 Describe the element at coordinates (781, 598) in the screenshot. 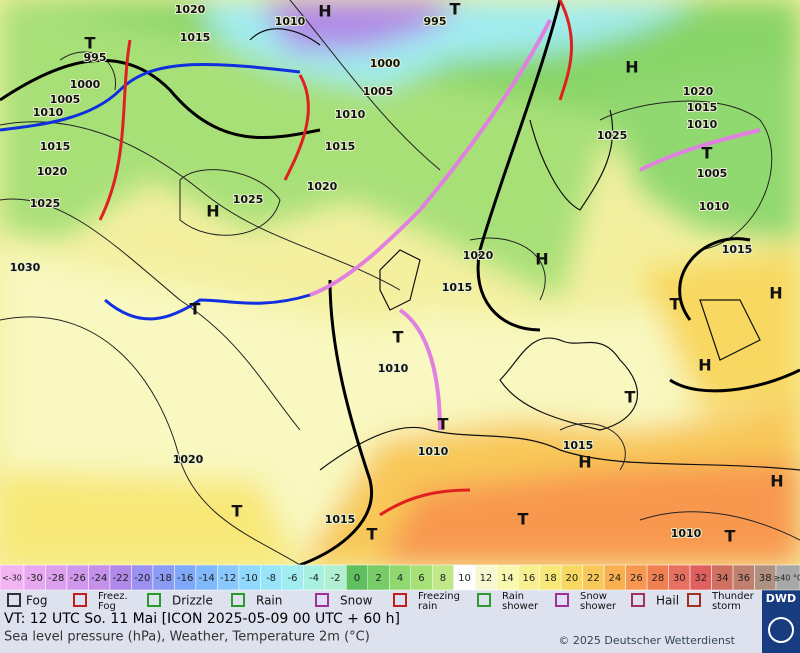

I see `logo-text: DWD` at that location.